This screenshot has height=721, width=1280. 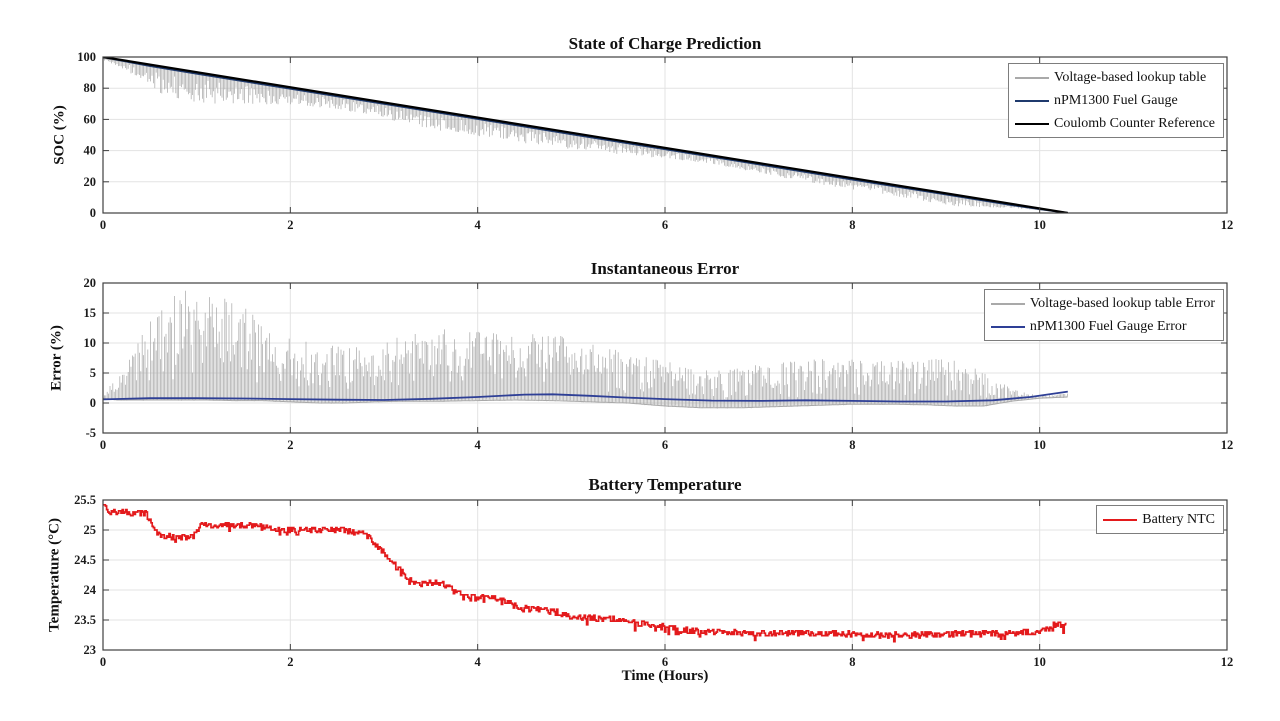 I want to click on temperature-x-tick-label: 8, so click(x=852, y=662).